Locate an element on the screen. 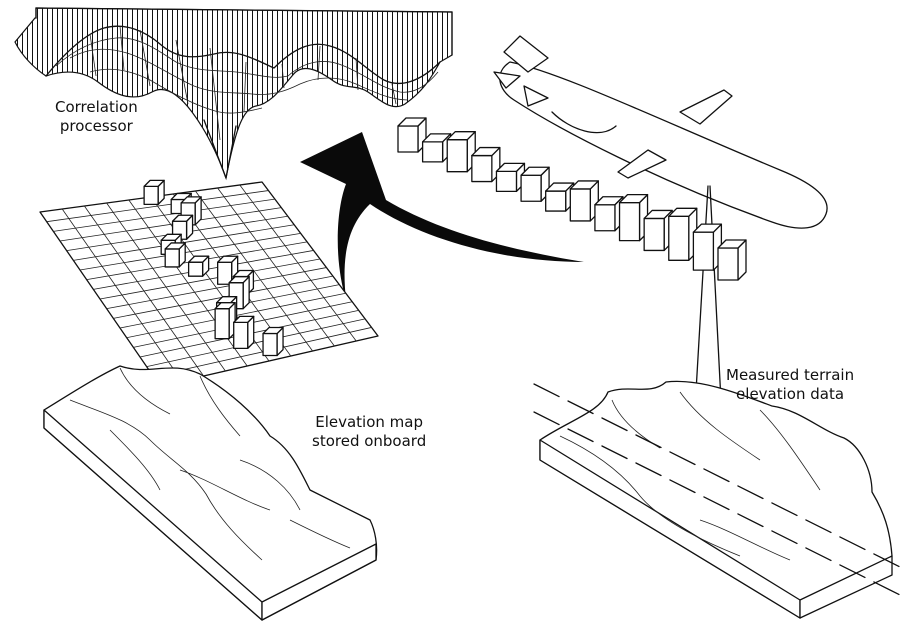 This screenshot has width=916, height=643. flow-arrow is located at coordinates (442, 216).